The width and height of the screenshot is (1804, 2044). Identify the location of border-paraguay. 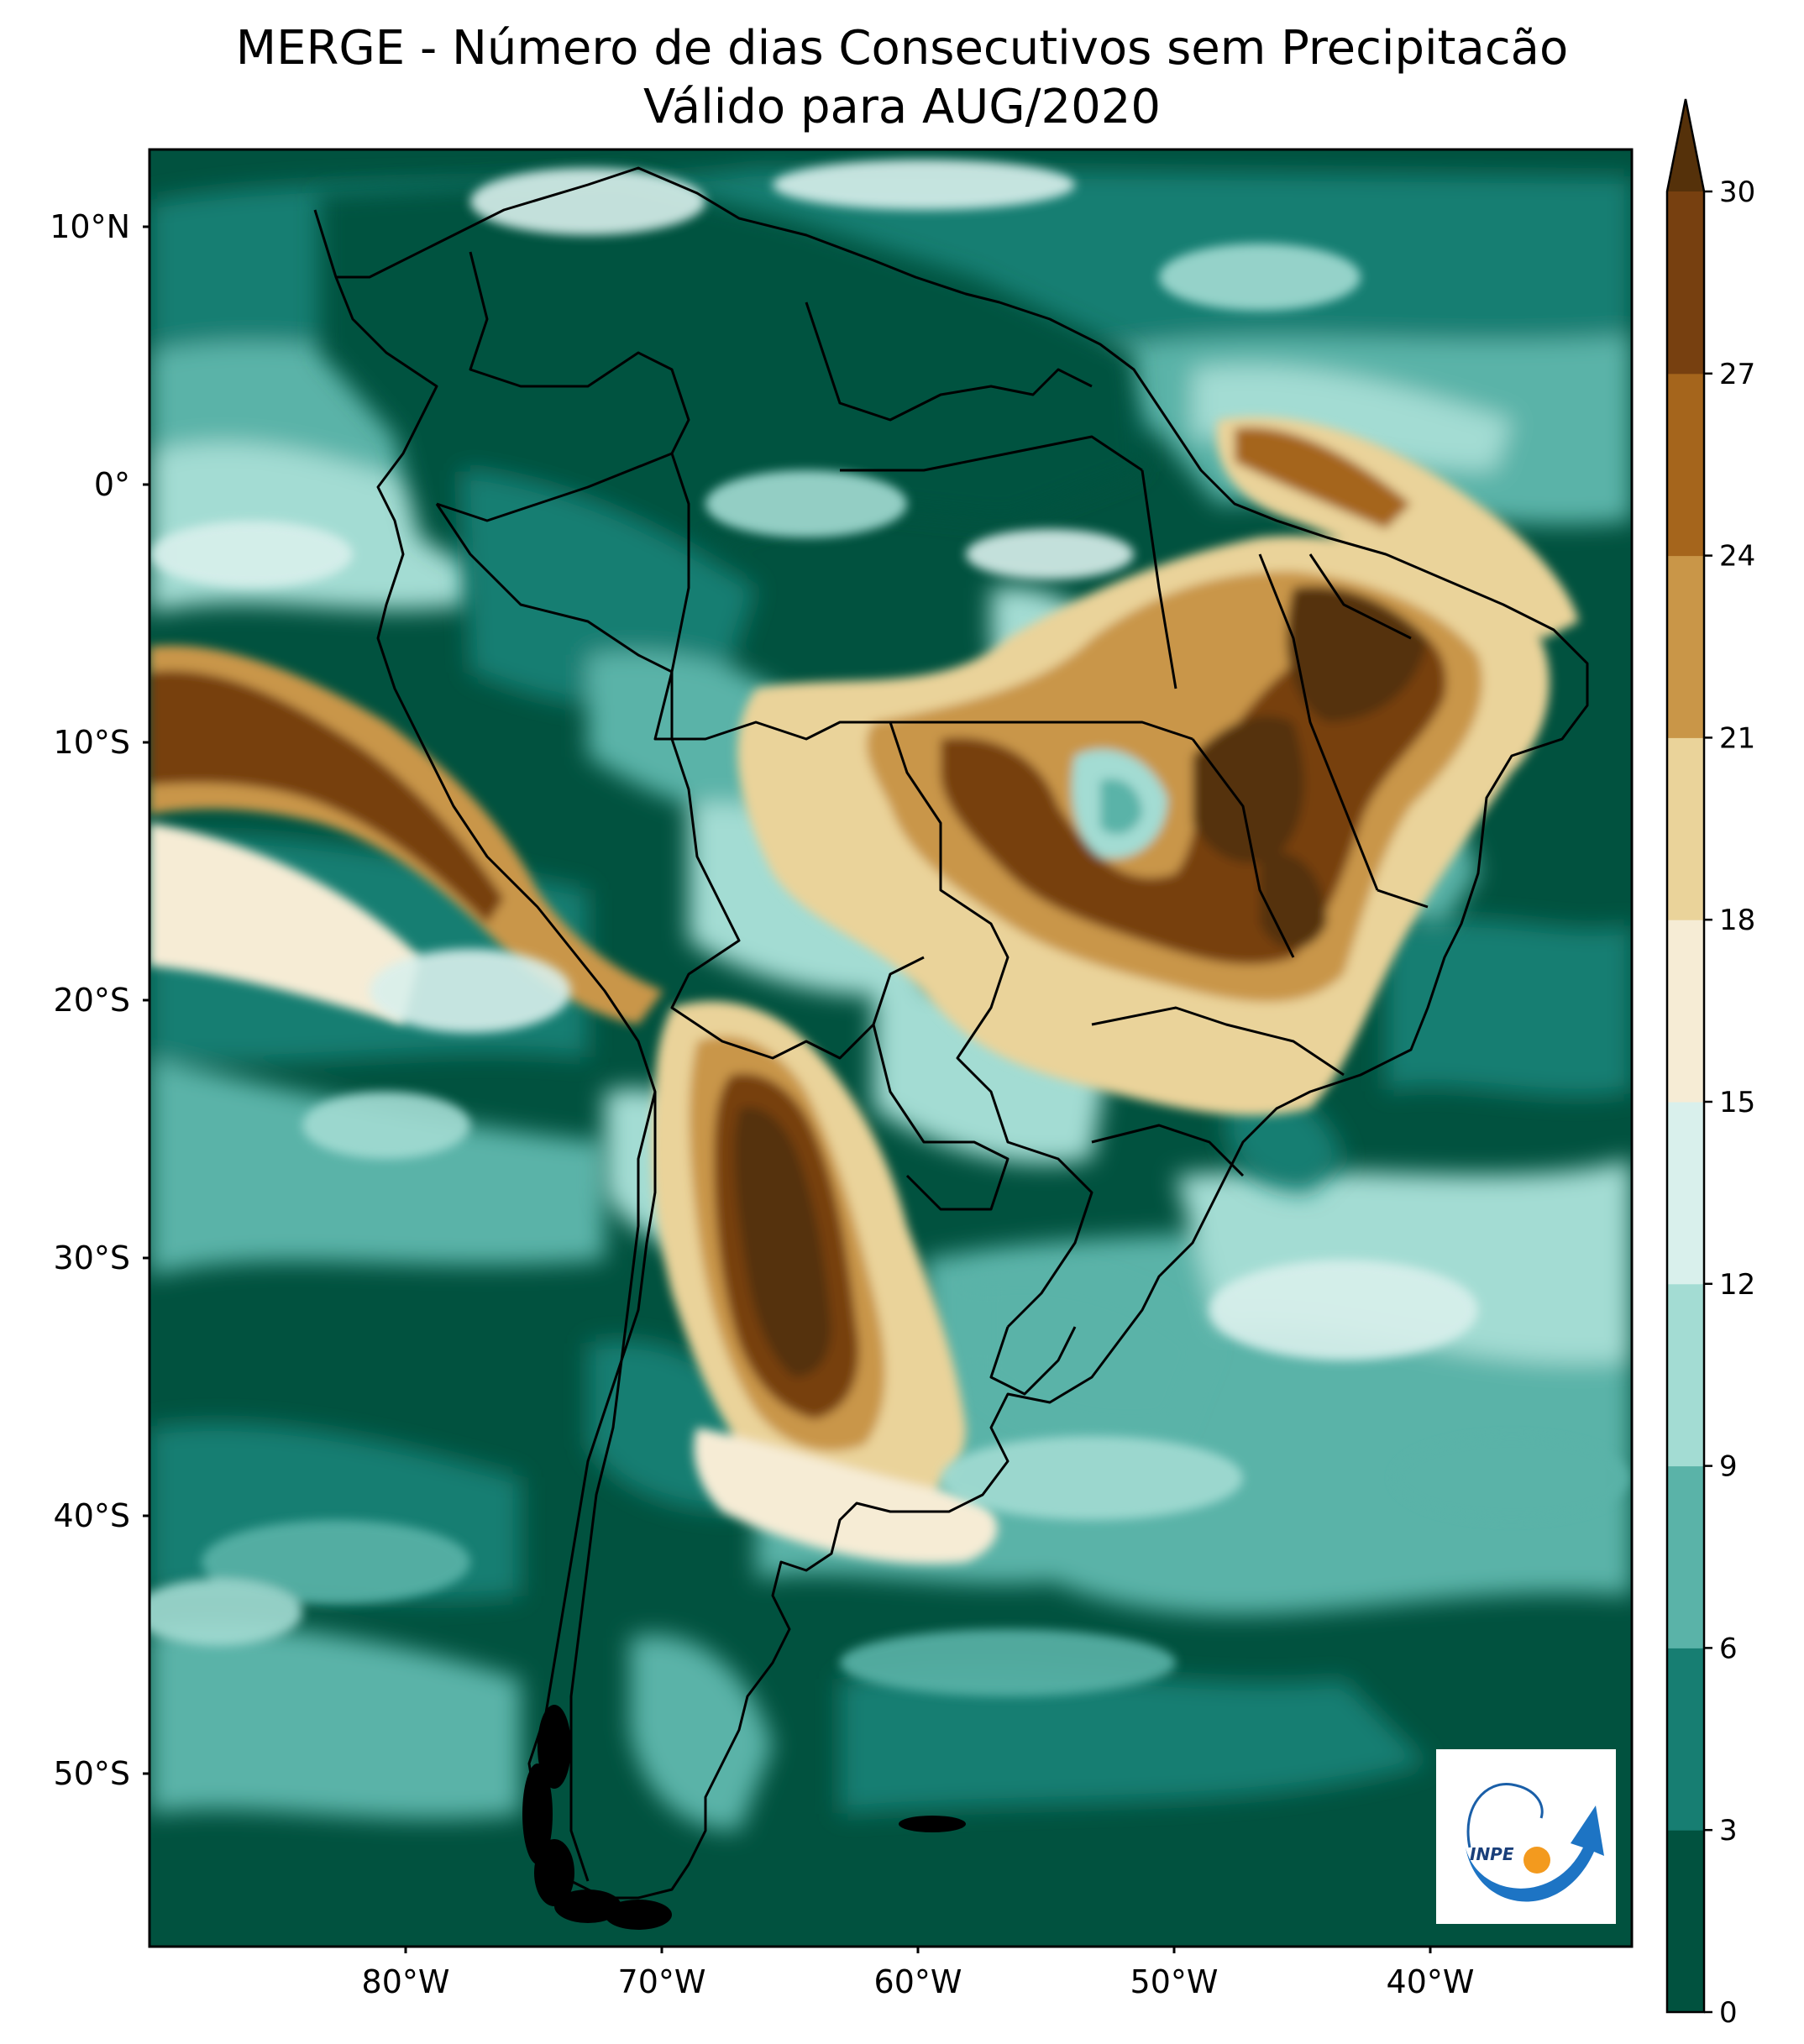
(941, 1117).